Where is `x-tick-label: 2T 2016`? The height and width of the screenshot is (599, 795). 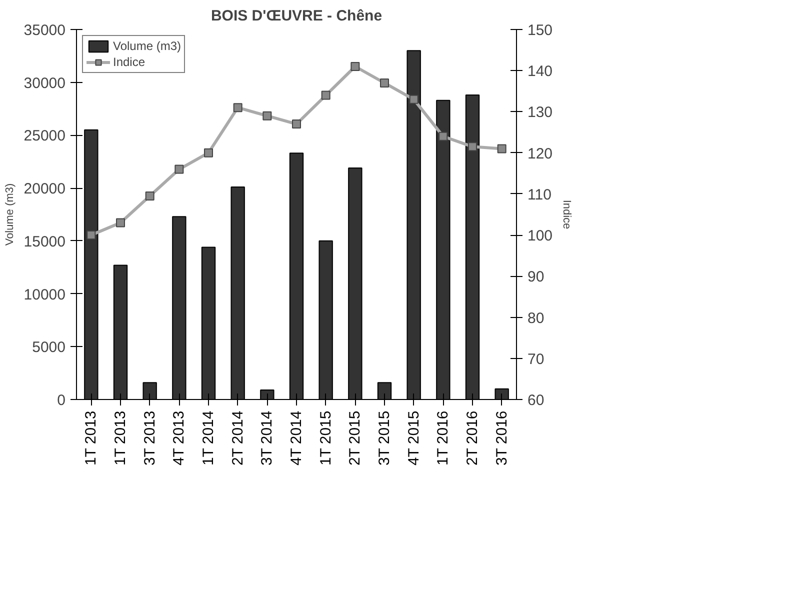
x-tick-label: 2T 2016 is located at coordinates (472, 438).